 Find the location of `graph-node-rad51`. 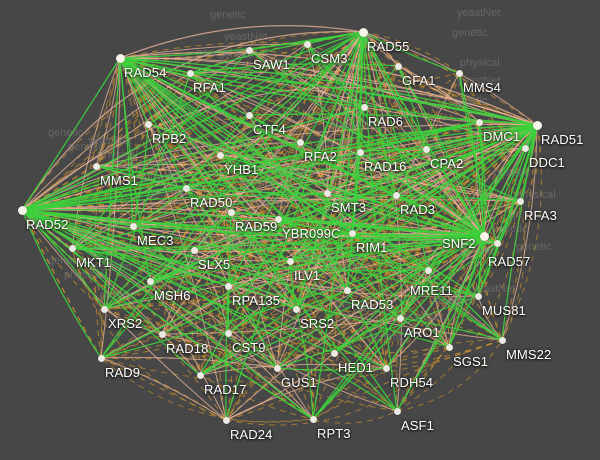

graph-node-rad51 is located at coordinates (537, 125).